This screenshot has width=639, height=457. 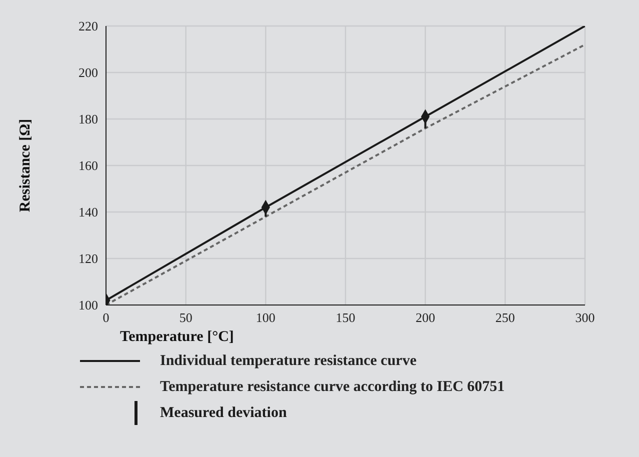 What do you see at coordinates (88, 119) in the screenshot?
I see `y-tick-label: 180` at bounding box center [88, 119].